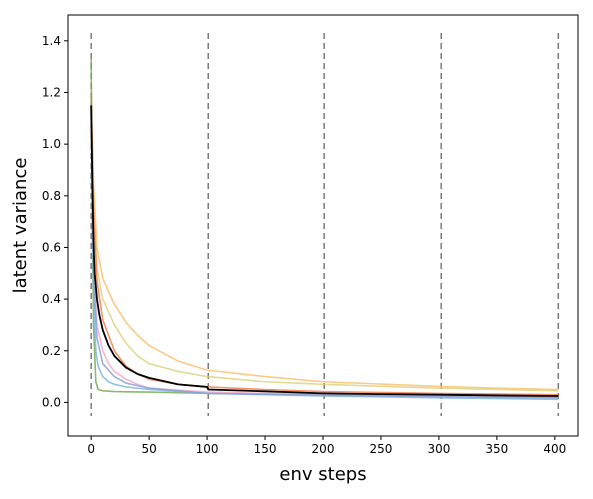  What do you see at coordinates (55, 221) in the screenshot?
I see `y-axis-ticks: 0.0 0.2 0.4 0.6 0.8 1.0 1.2 1.4` at bounding box center [55, 221].